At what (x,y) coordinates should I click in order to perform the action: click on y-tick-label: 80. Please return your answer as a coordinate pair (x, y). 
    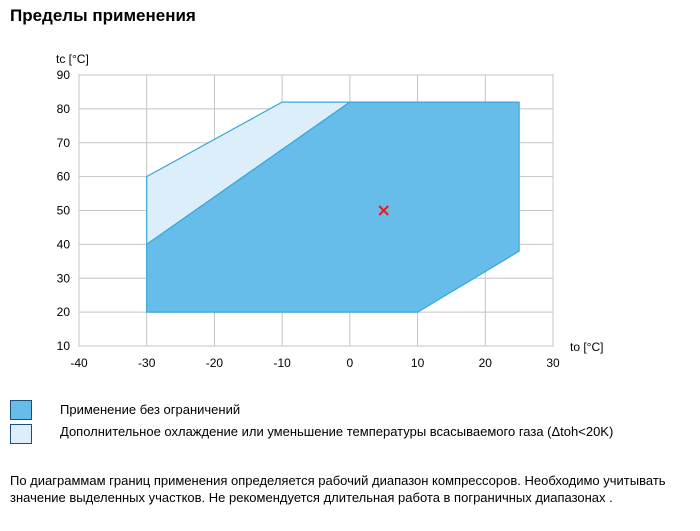
    Looking at the image, I should click on (64, 109).